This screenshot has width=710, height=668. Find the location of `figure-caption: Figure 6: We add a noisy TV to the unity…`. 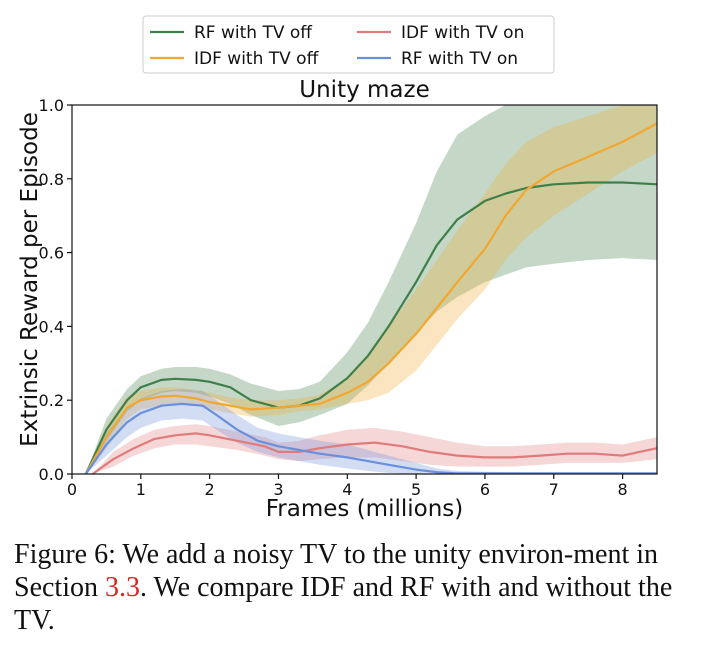

figure-caption: Figure 6: We add a noisy TV to the unity… is located at coordinates (354, 587).